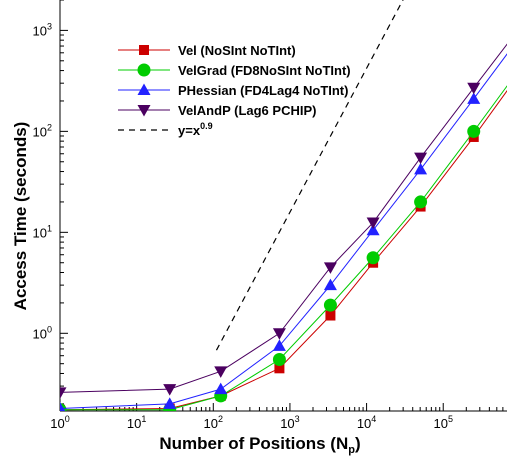  I want to click on y-tick-label-1: 10¹, so click(42, 231).